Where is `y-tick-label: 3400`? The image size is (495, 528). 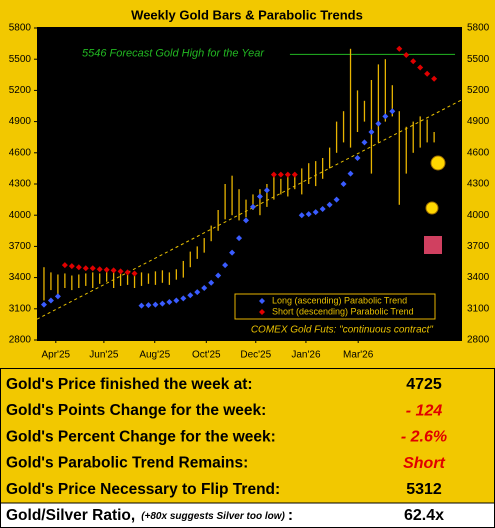 y-tick-label: 3400 is located at coordinates (20, 277).